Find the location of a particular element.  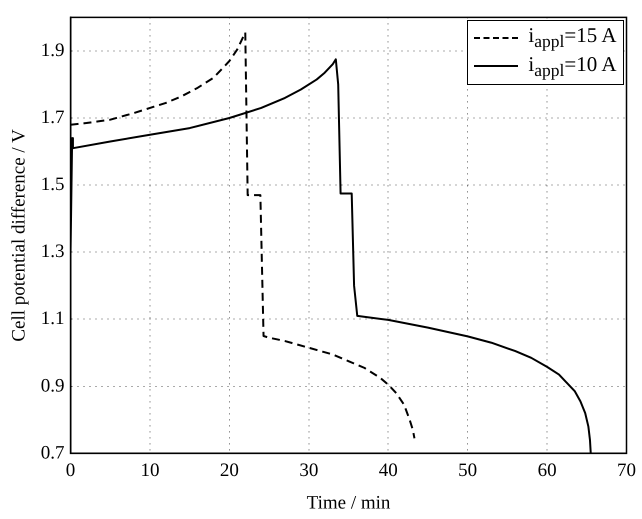

x-tick-label: 60 is located at coordinates (547, 470).